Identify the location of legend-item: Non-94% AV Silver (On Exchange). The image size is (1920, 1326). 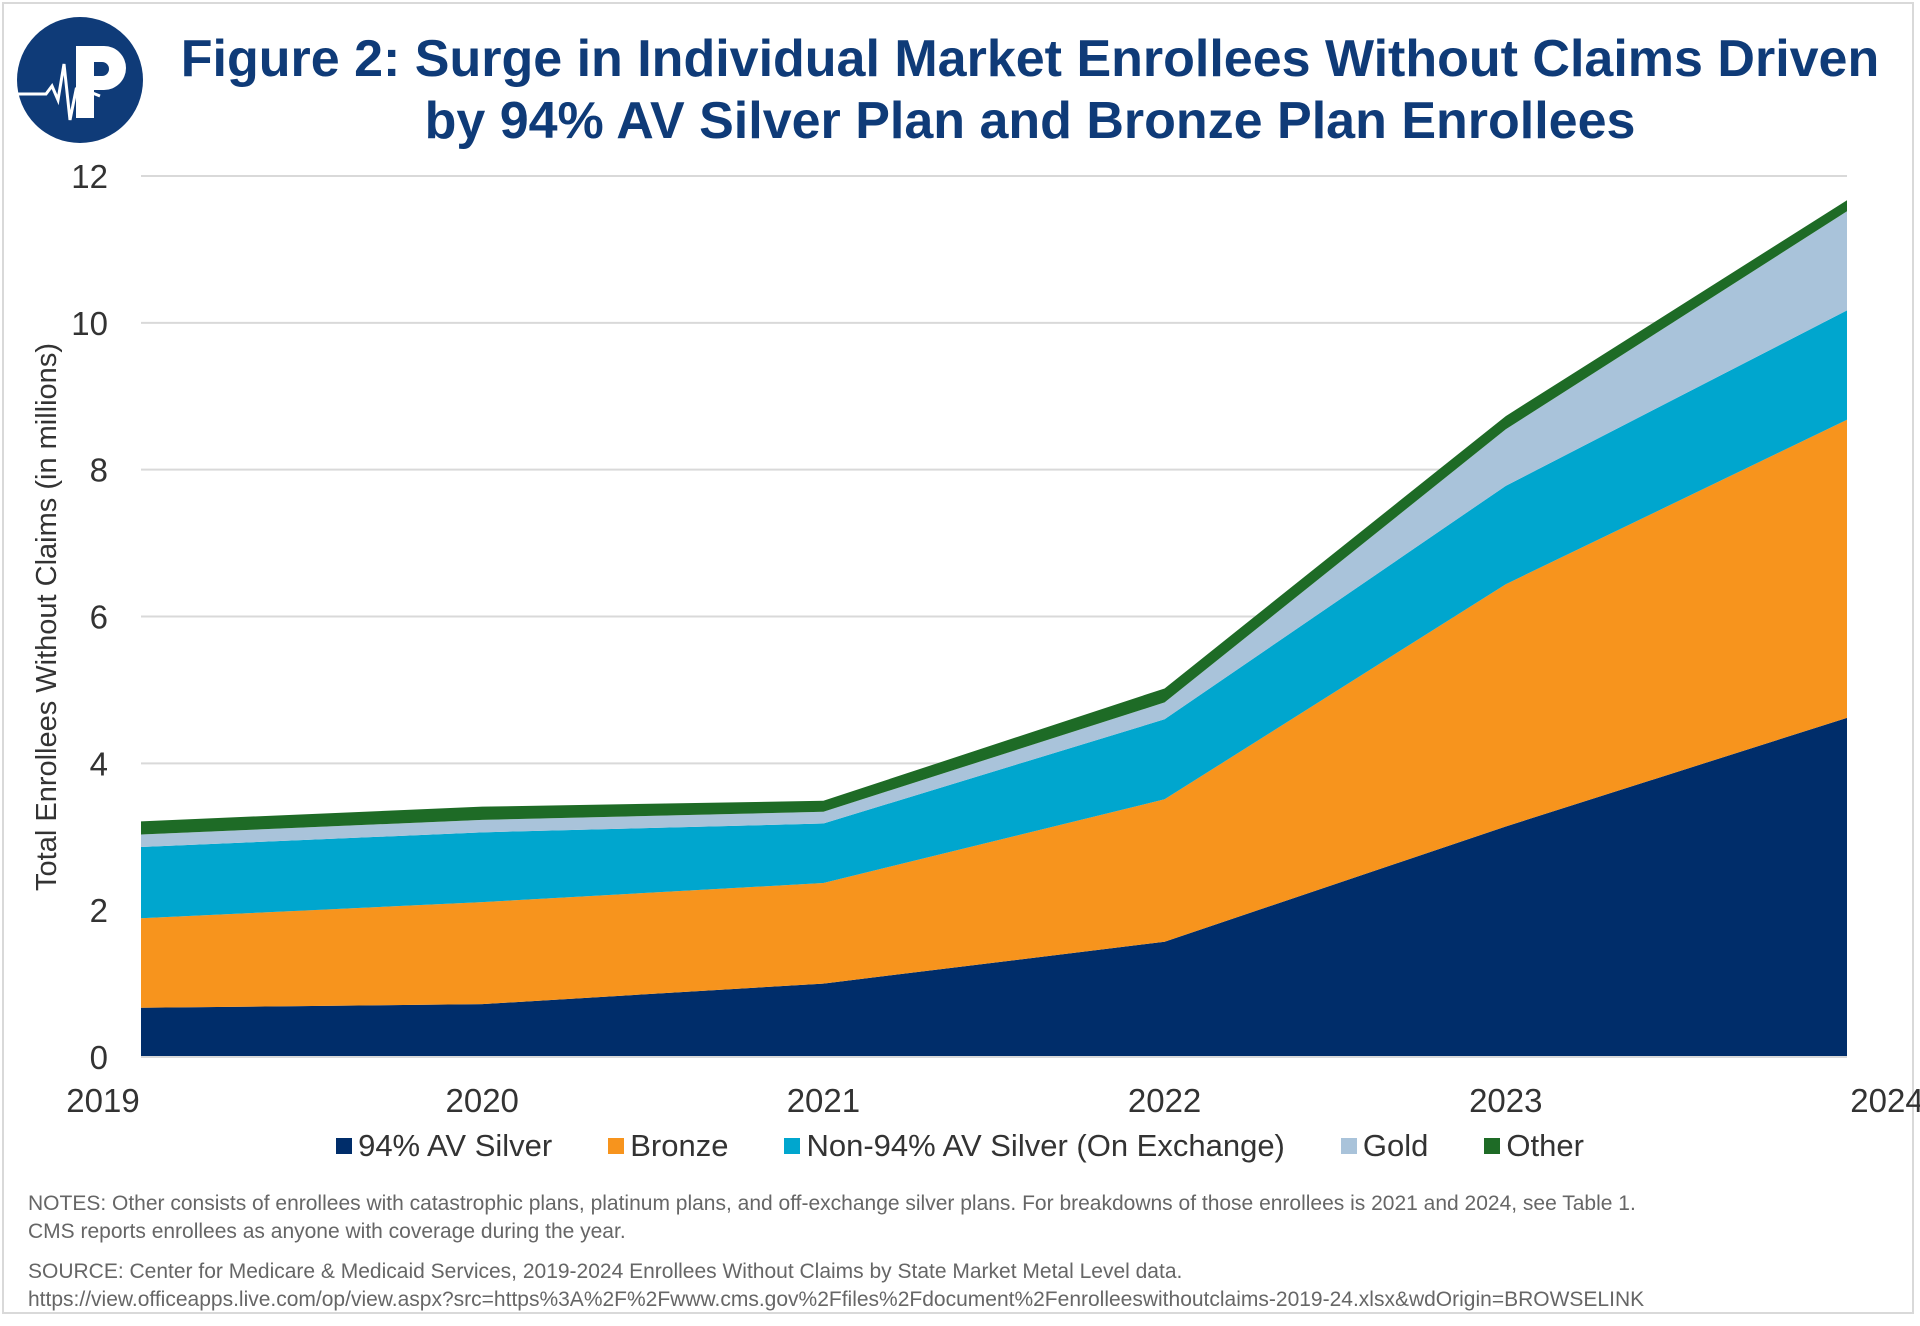
(1034, 1146).